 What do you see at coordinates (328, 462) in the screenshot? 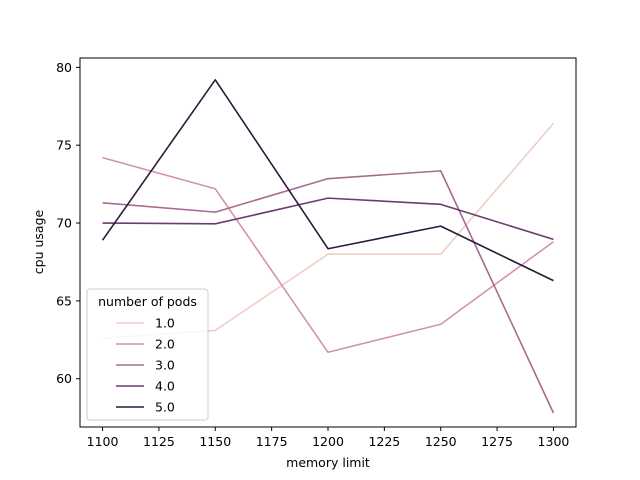
I see `x-axis-label: memory limit` at bounding box center [328, 462].